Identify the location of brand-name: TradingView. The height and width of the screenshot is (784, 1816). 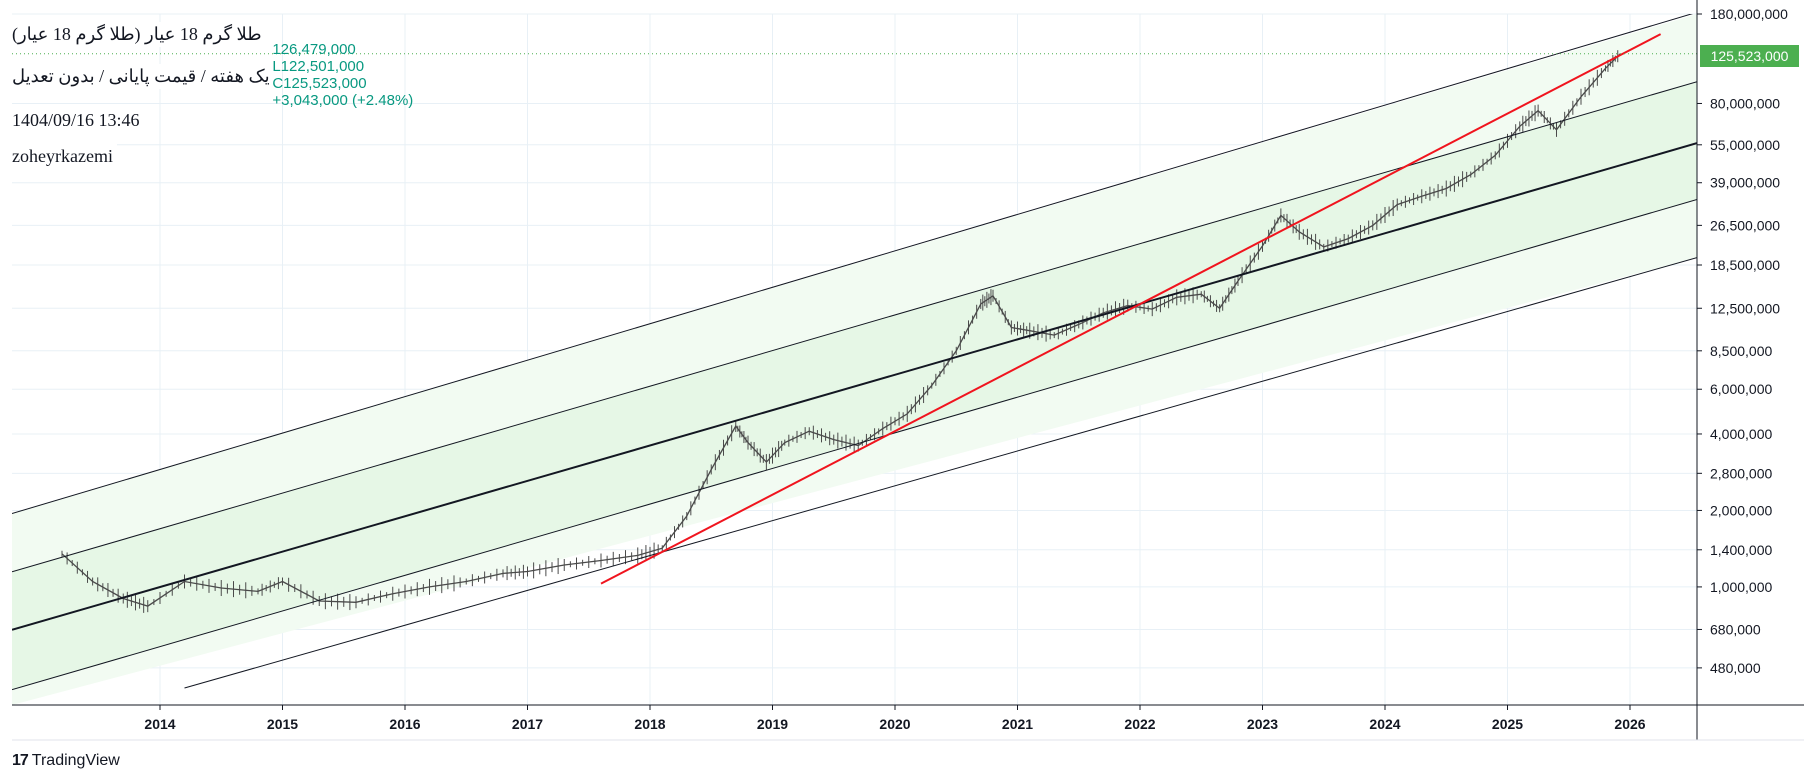
(75, 760).